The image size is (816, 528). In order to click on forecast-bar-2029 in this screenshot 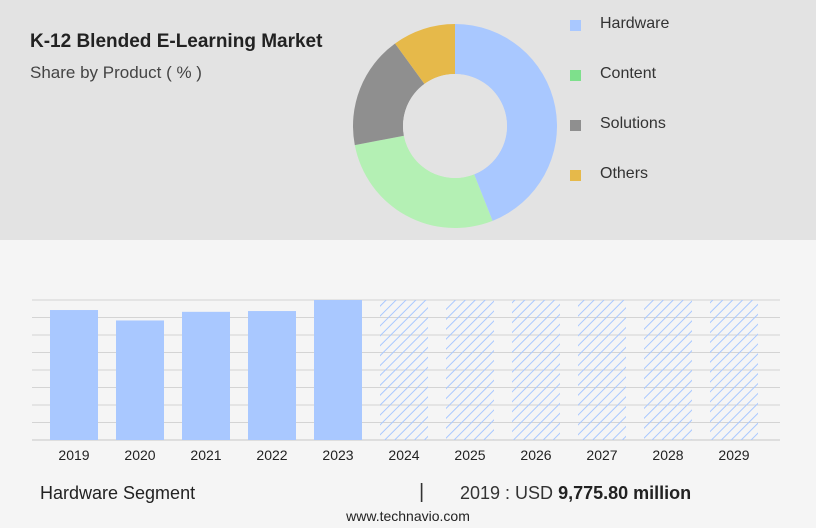, I will do `click(734, 370)`.